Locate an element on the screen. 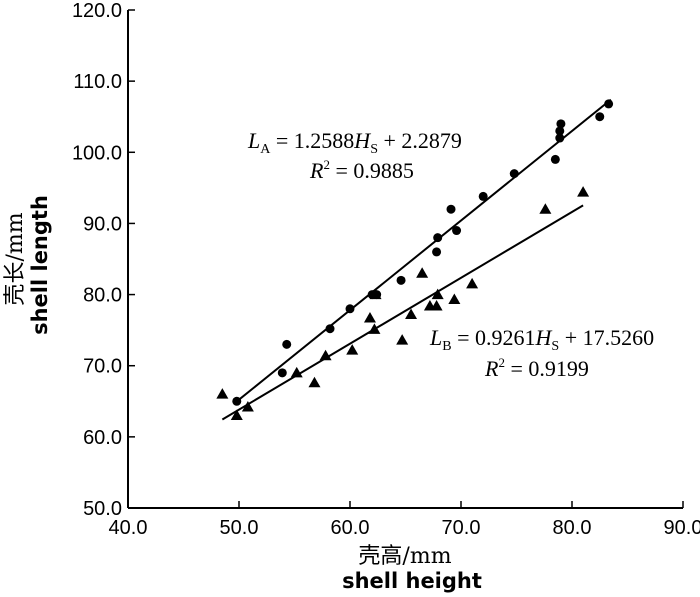 The width and height of the screenshot is (700, 597). x-tick-label: 40.0 is located at coordinates (128, 528).